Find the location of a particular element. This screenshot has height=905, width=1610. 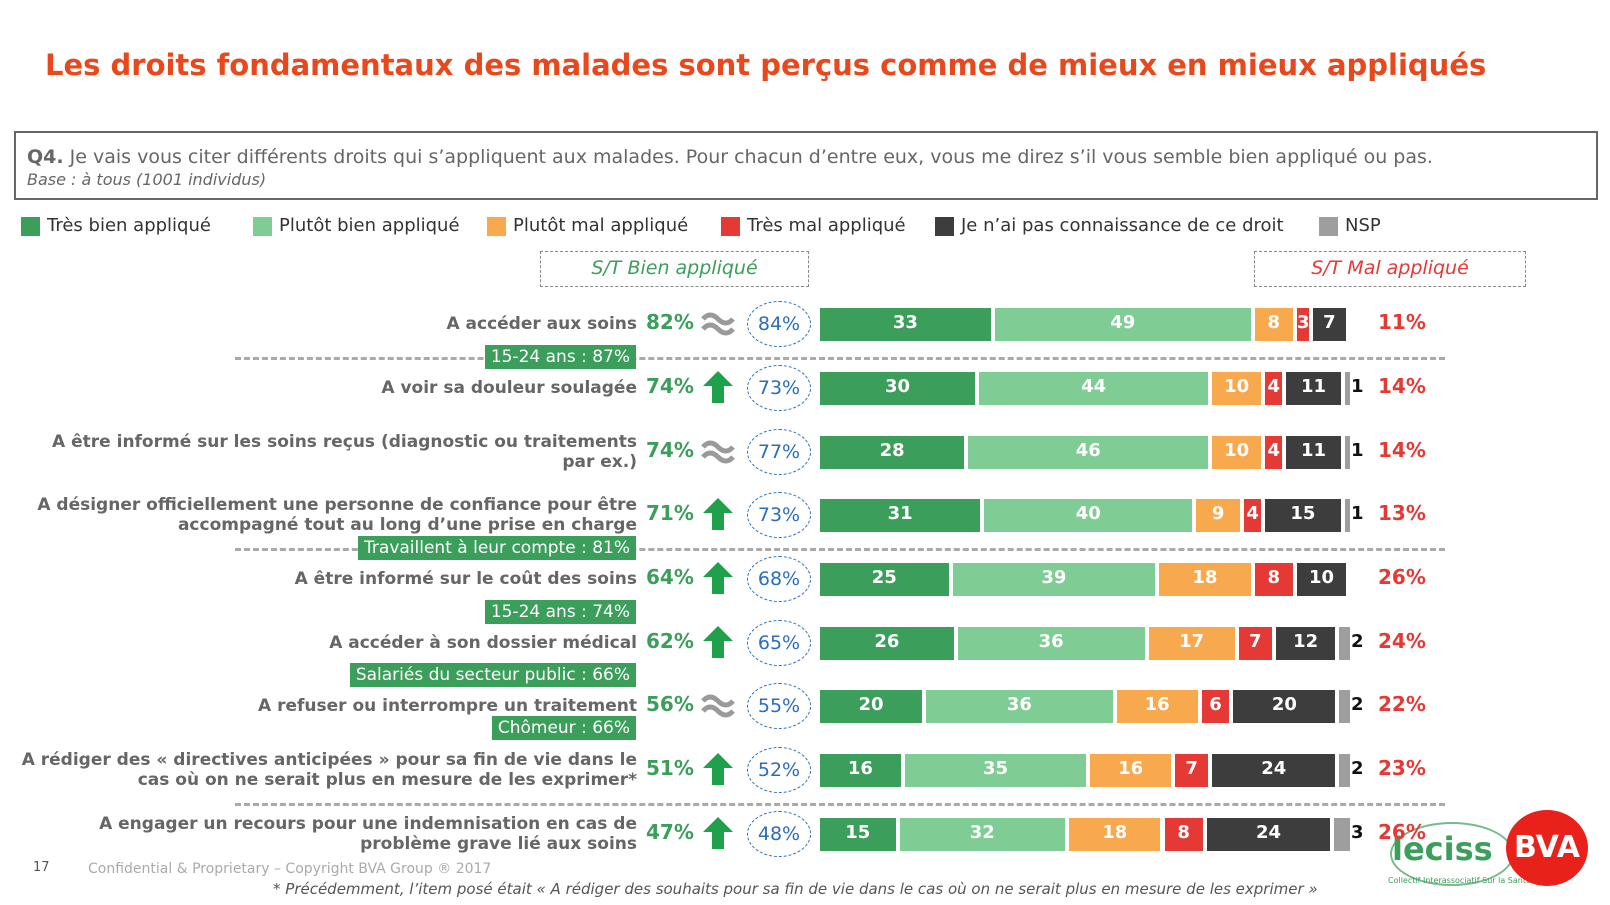

bar-label: 39 is located at coordinates (1054, 577).